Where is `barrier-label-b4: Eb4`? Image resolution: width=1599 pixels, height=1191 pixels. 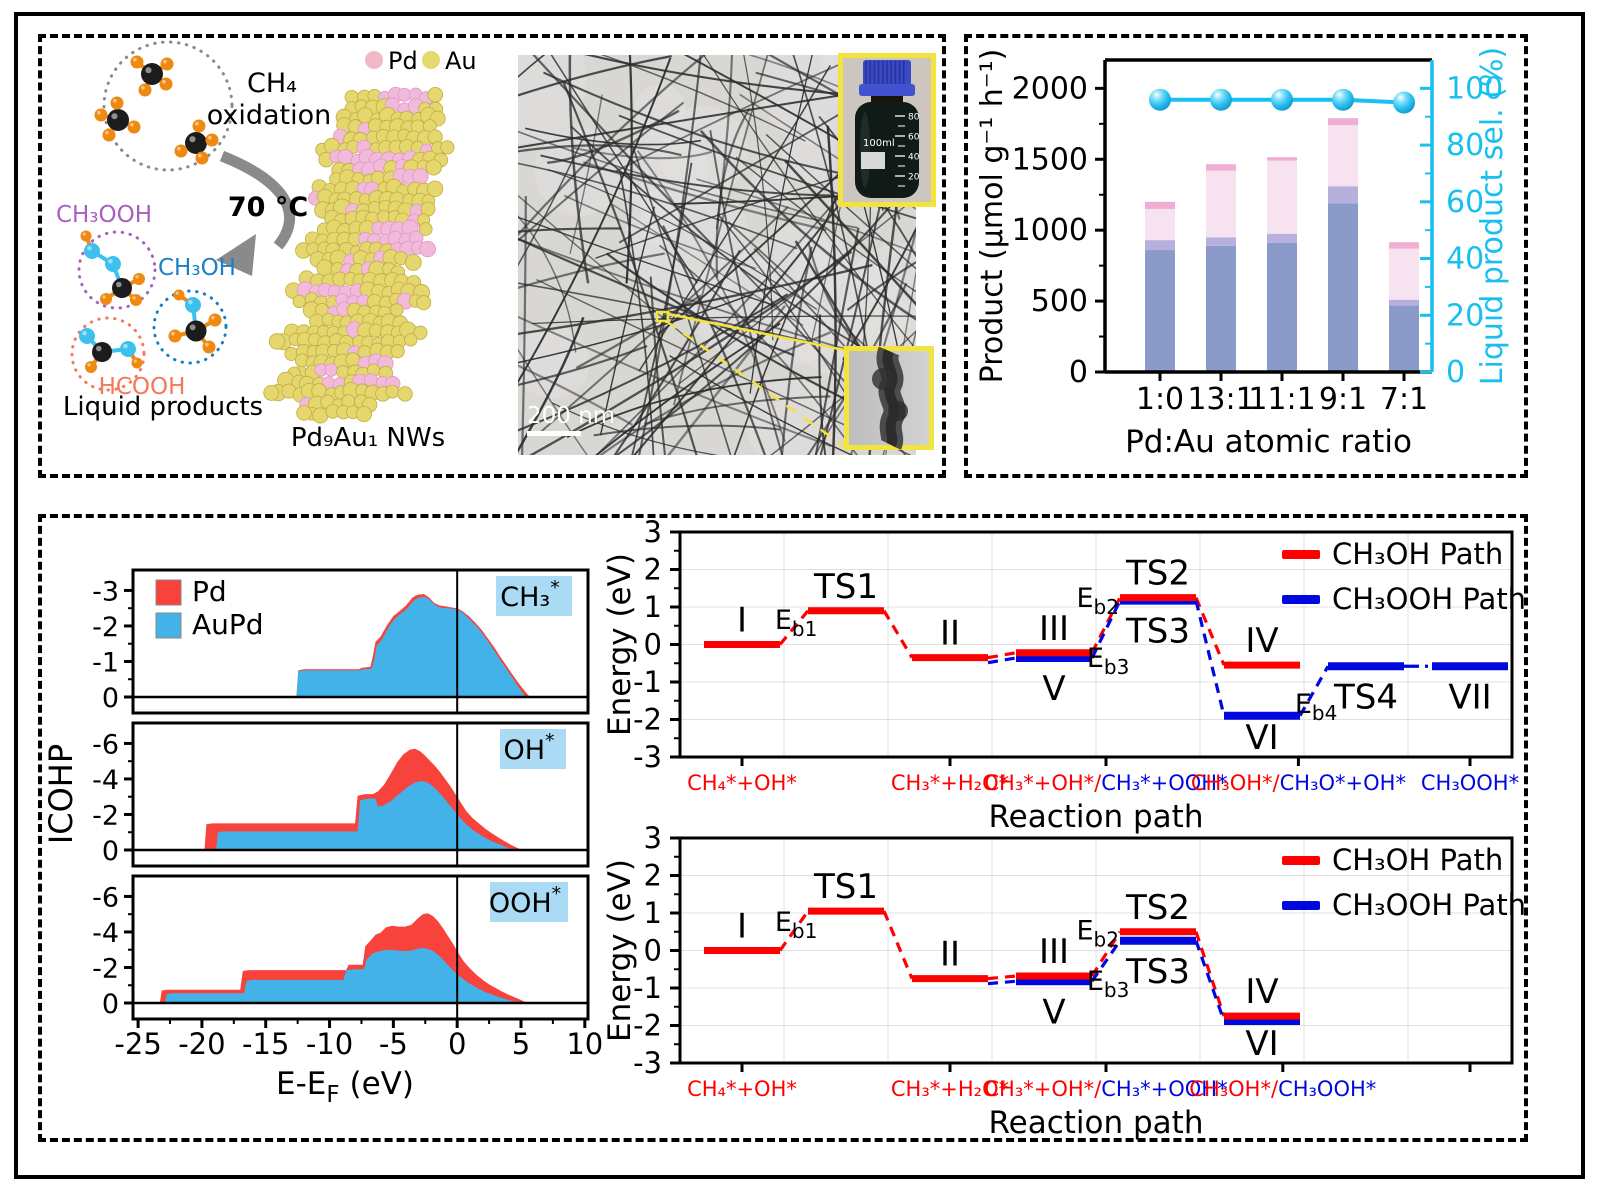 barrier-label-b4: Eb4 is located at coordinates (1316, 707).